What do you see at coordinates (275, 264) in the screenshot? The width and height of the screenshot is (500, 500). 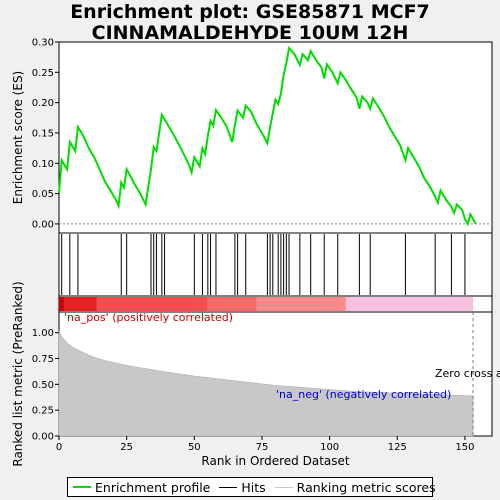 I see `hits-panel-frame` at bounding box center [275, 264].